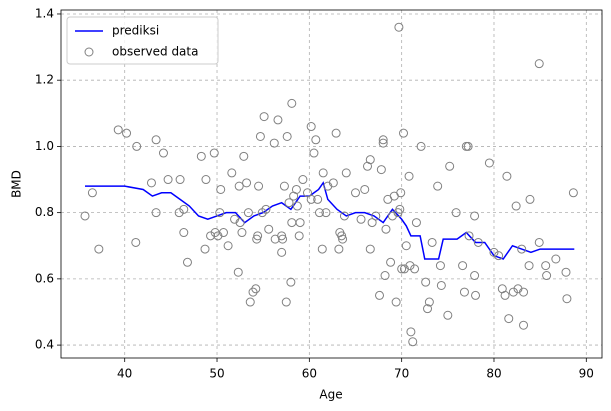  Describe the element at coordinates (401, 374) in the screenshot. I see `x-tick-label: 70` at that location.